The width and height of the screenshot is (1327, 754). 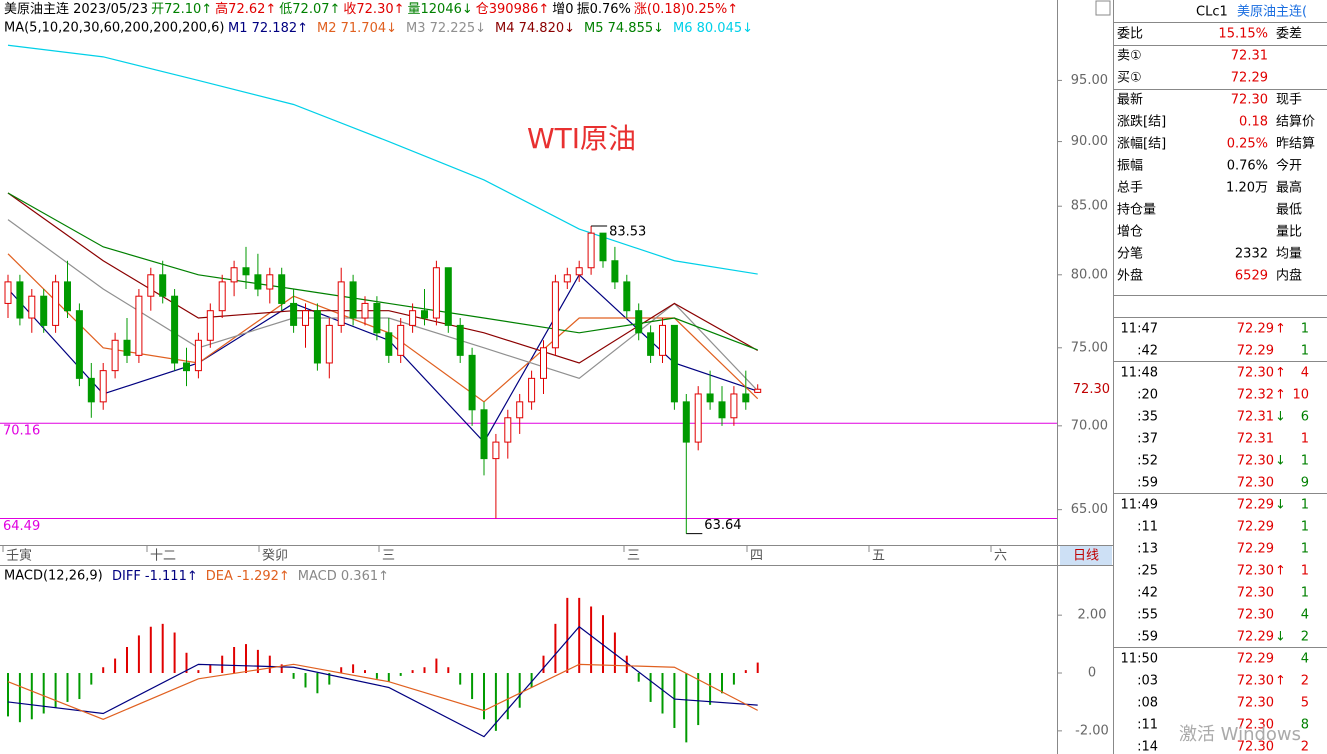 What do you see at coordinates (19, 556) in the screenshot?
I see `date-label: 壬寅` at bounding box center [19, 556].